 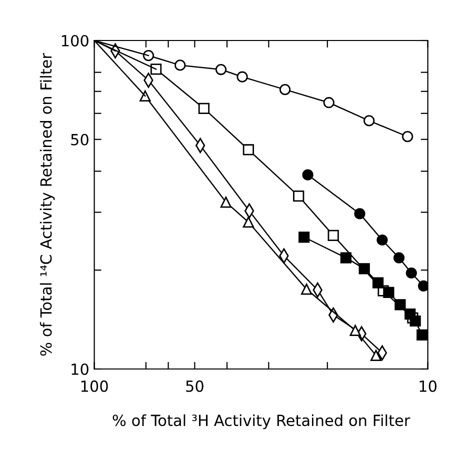 I want to click on y-tick-label: 10, so click(x=80, y=369).